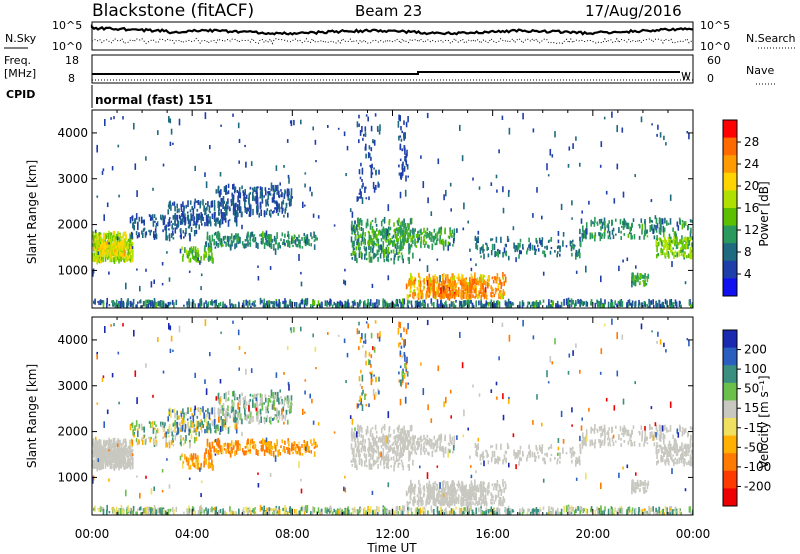 Image resolution: width=800 pixels, height=554 pixels. What do you see at coordinates (714, 60) in the screenshot?
I see `nave-tick-top: 60` at bounding box center [714, 60].